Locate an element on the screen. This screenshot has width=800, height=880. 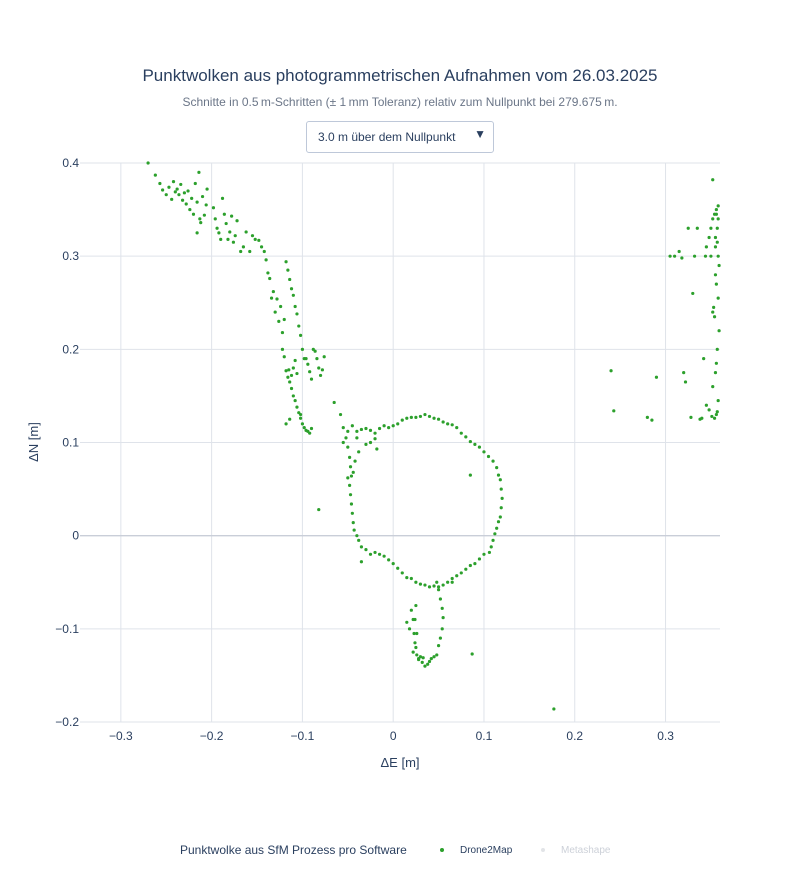
y-axis-label: ΔN [m] is located at coordinates (33, 442).